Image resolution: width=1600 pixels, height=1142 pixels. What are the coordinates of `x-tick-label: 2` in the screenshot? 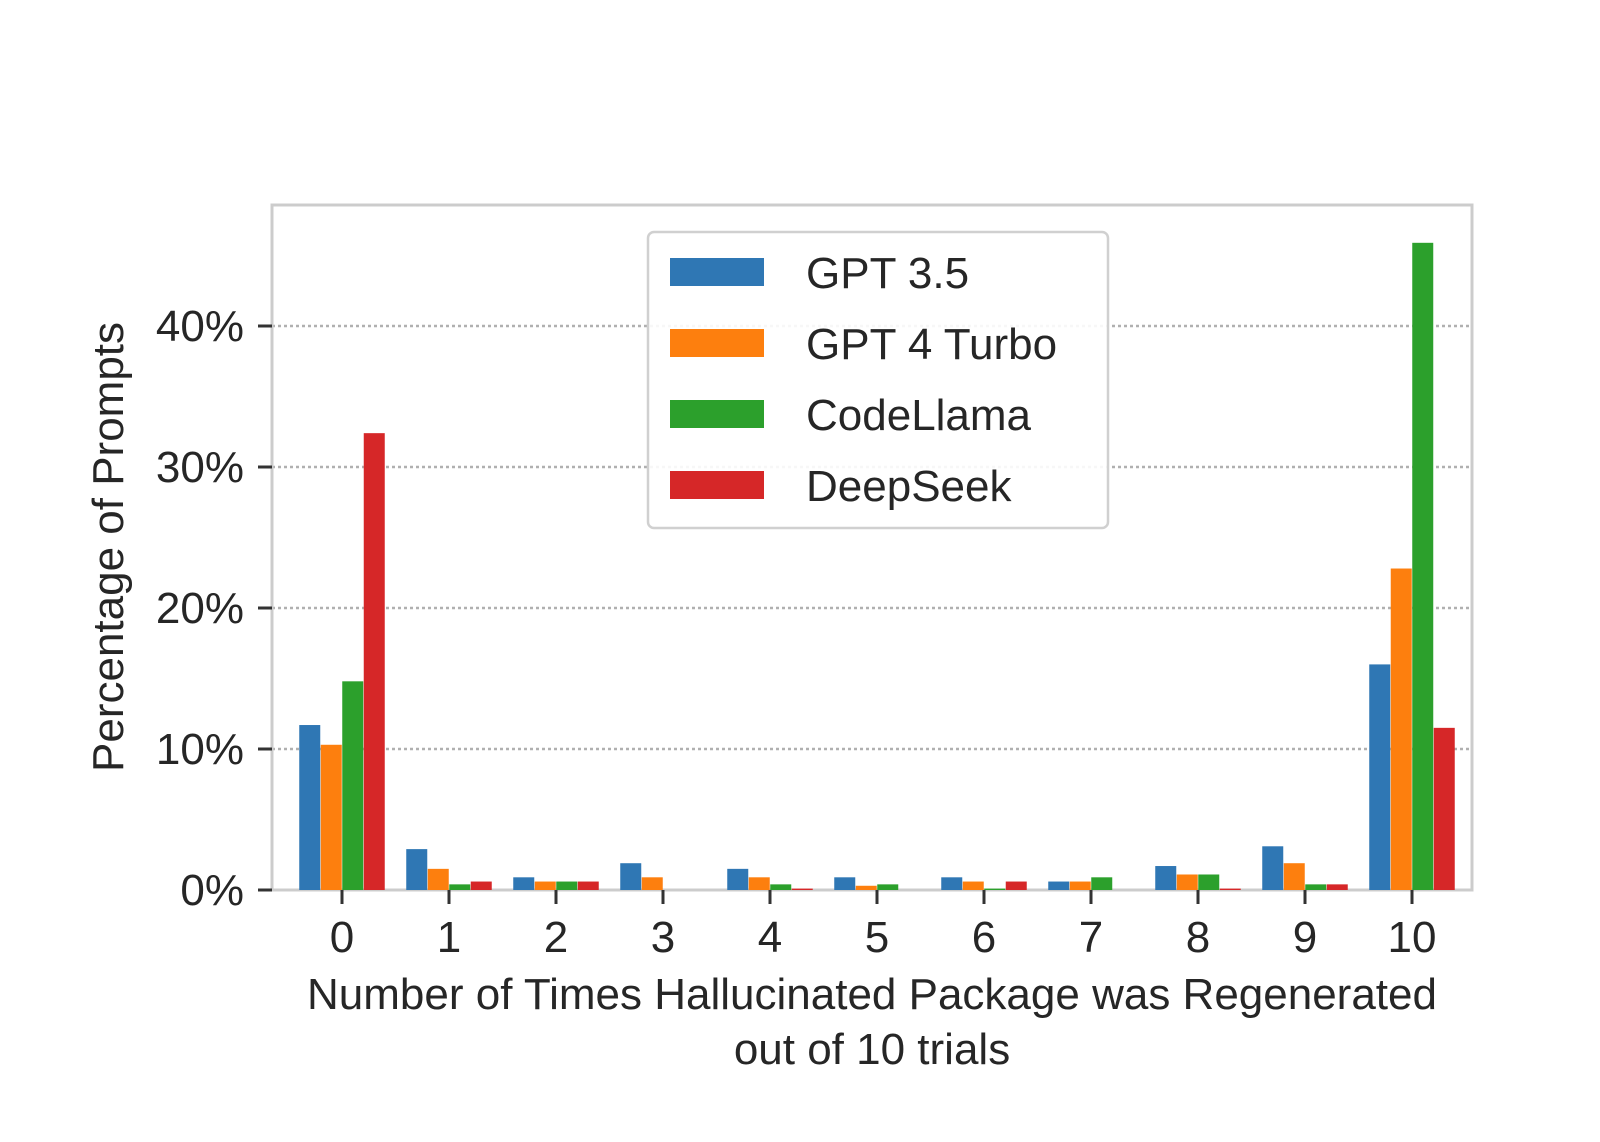 It's located at (556, 937).